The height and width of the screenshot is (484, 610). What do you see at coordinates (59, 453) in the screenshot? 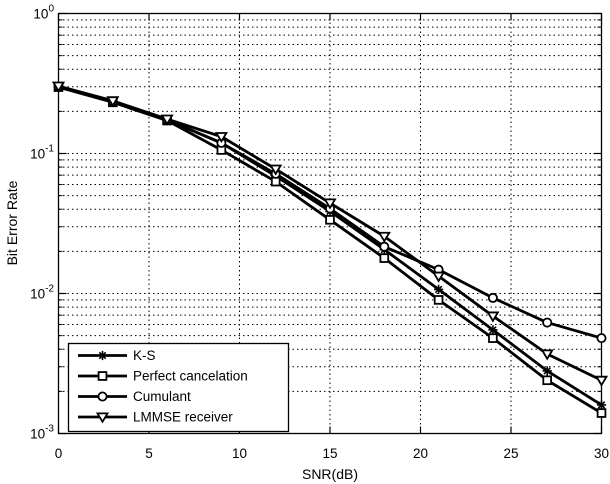
I see `x-tick-label: 0` at bounding box center [59, 453].